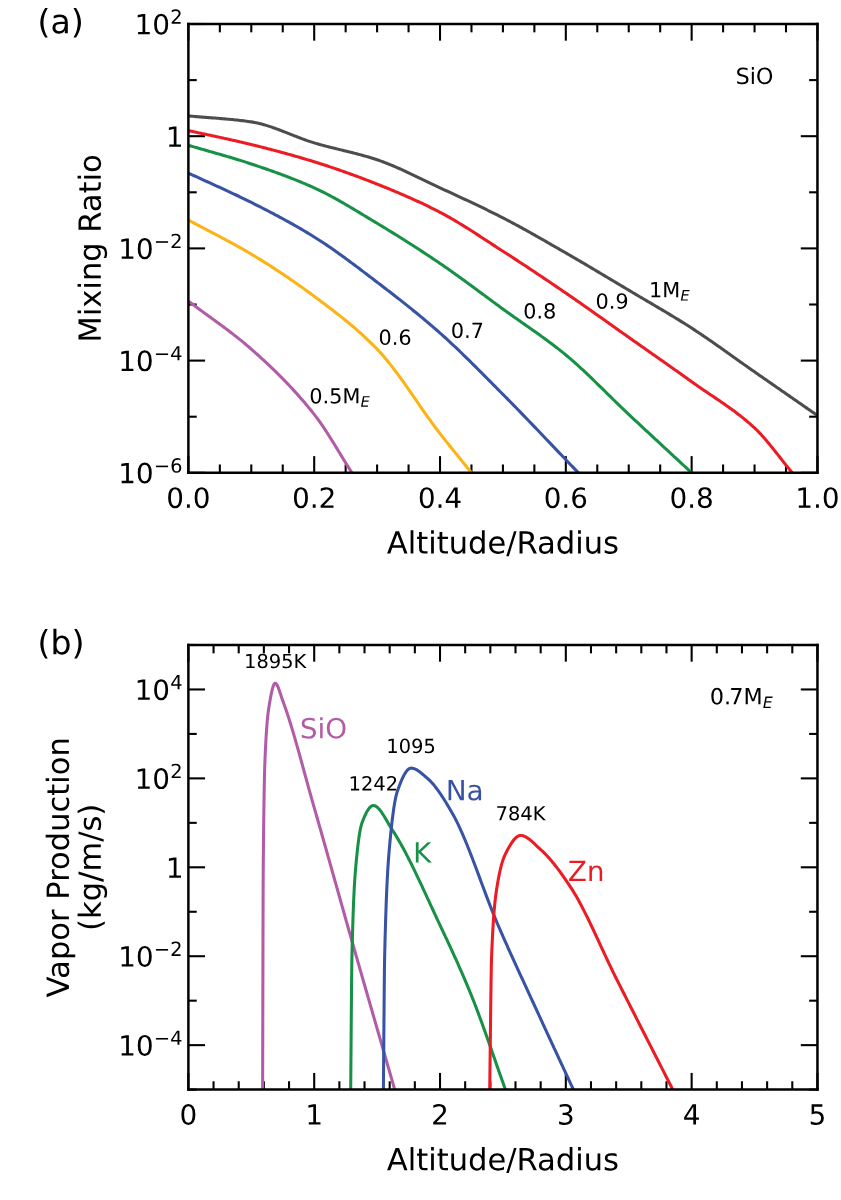 This screenshot has height=1200, width=841. Describe the element at coordinates (76, 868) in the screenshot. I see `y-axis-title: Vapor Production (kg/m/s)` at that location.